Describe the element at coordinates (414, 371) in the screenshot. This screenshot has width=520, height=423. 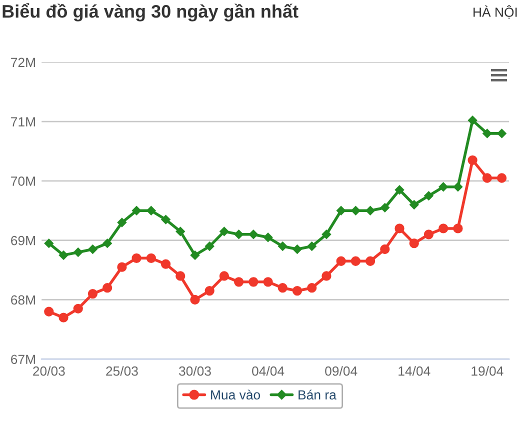
I see `x-tick-label: 14/04` at that location.